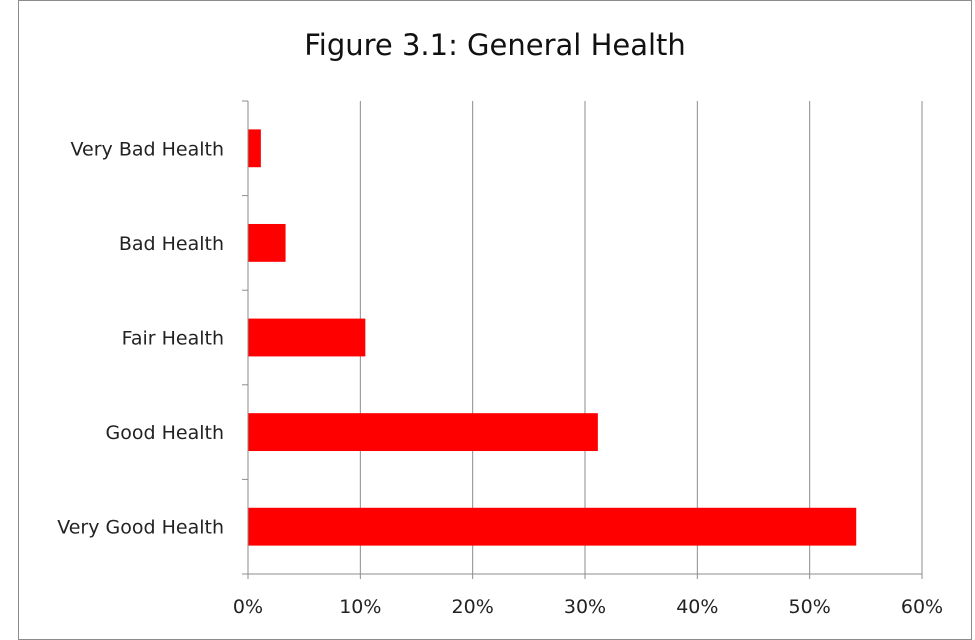 This screenshot has width=975, height=640. I want to click on x-tick-label: 50%, so click(810, 607).